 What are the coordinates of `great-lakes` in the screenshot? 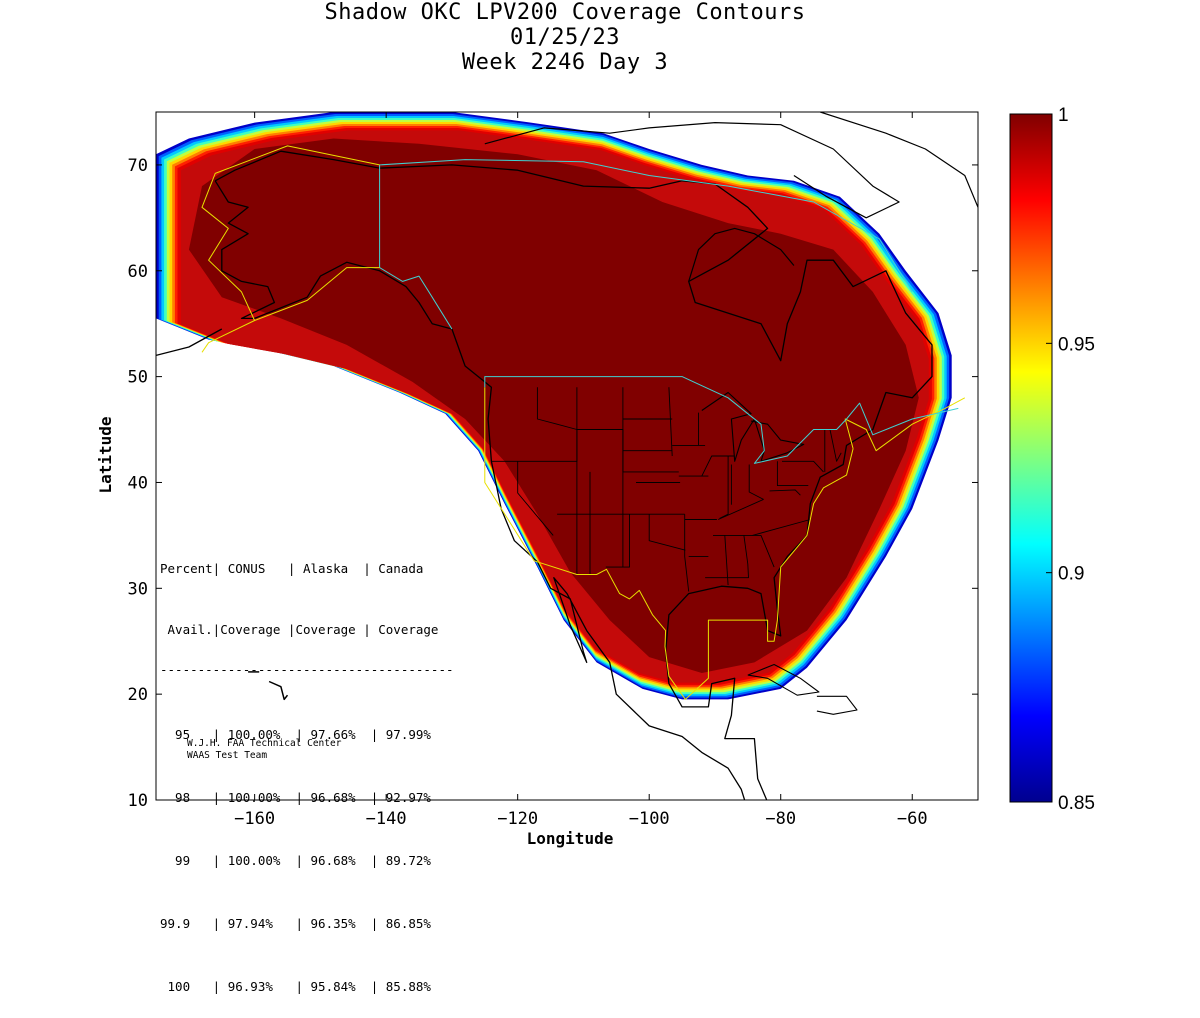 It's located at (753, 426).